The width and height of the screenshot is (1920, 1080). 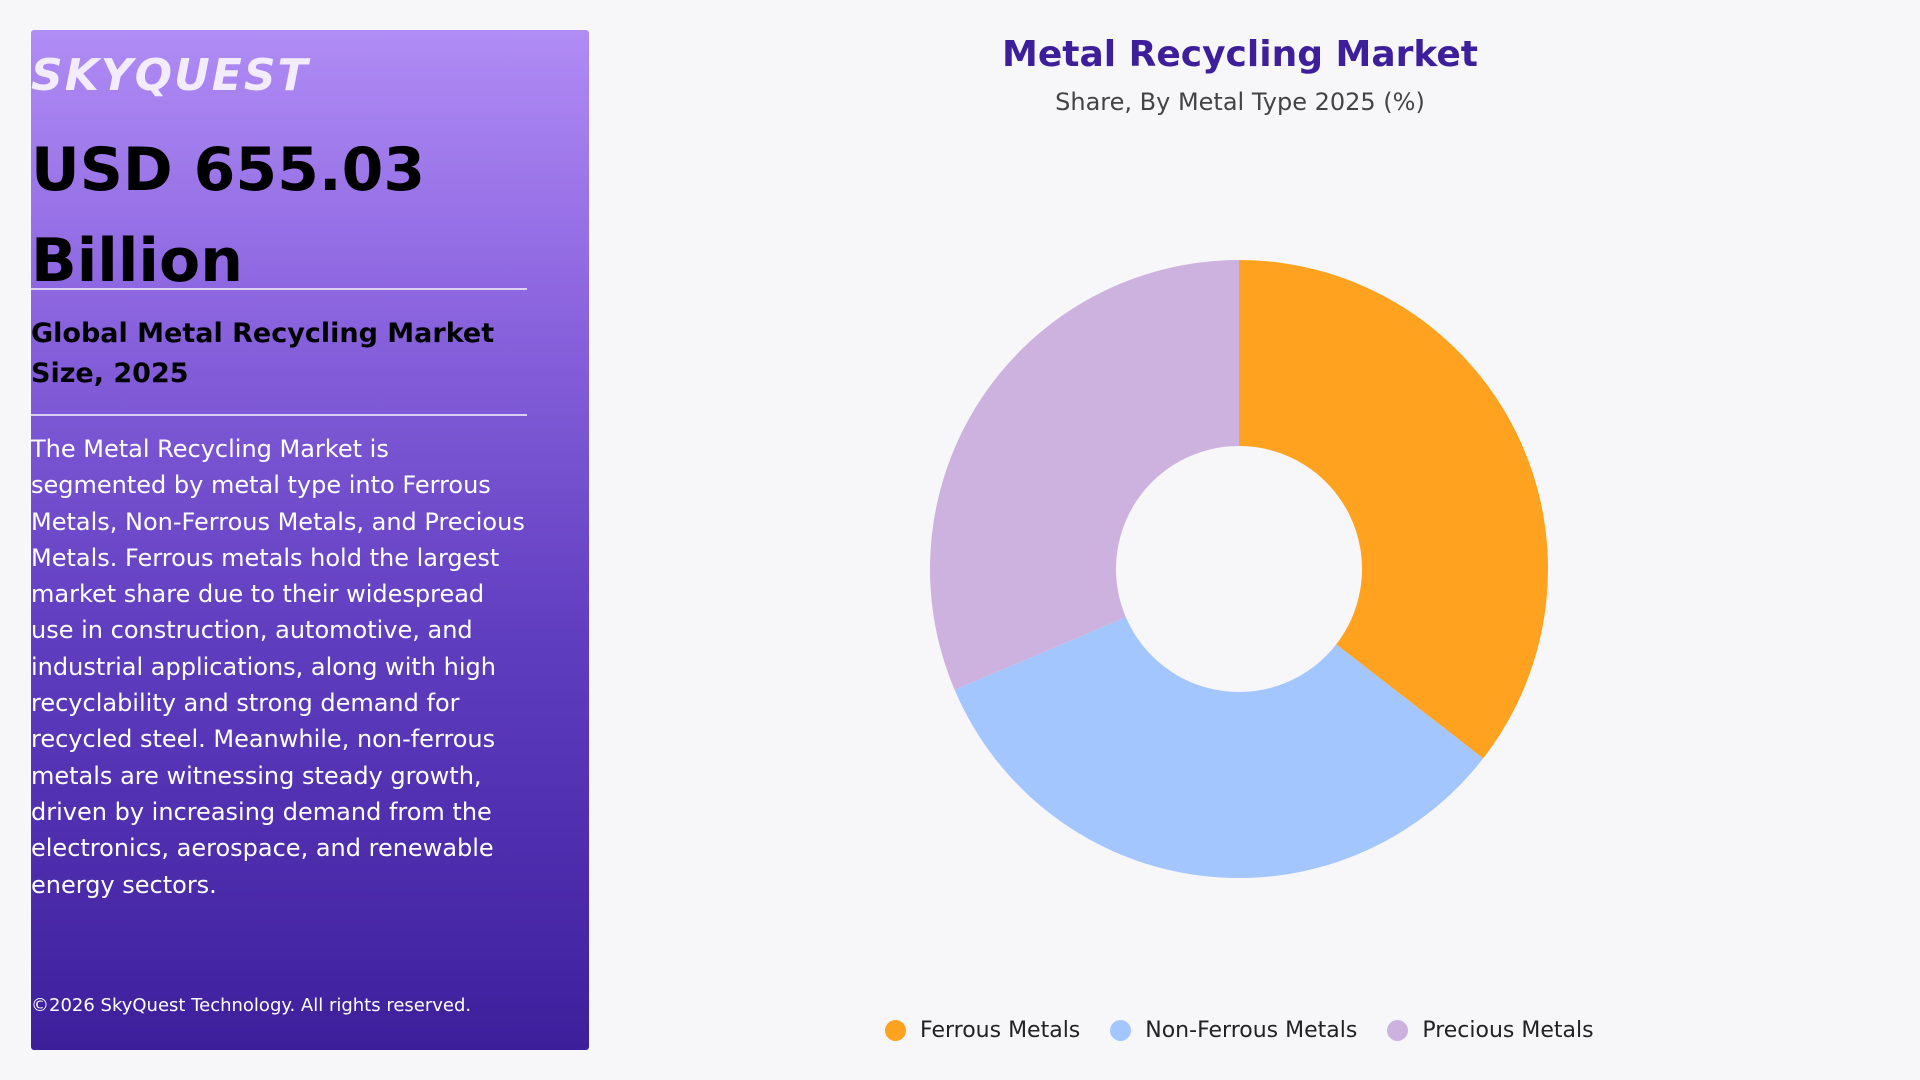 I want to click on chart-title: Metal Recycling Market, so click(x=1240, y=54).